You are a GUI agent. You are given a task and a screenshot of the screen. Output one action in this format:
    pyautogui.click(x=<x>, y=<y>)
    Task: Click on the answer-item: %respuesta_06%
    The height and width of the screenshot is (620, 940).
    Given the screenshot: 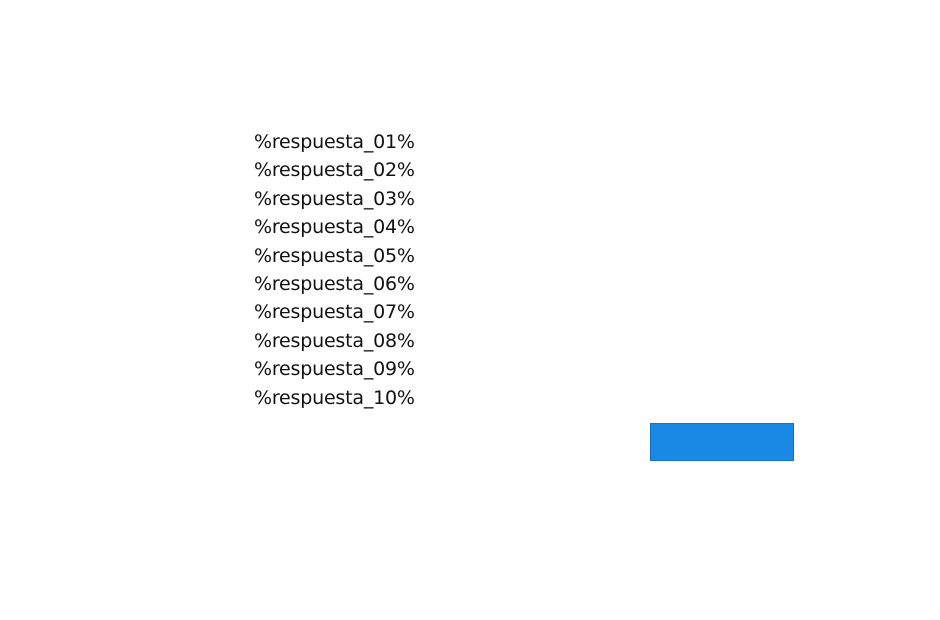 What is the action you would take?
    pyautogui.click(x=334, y=283)
    